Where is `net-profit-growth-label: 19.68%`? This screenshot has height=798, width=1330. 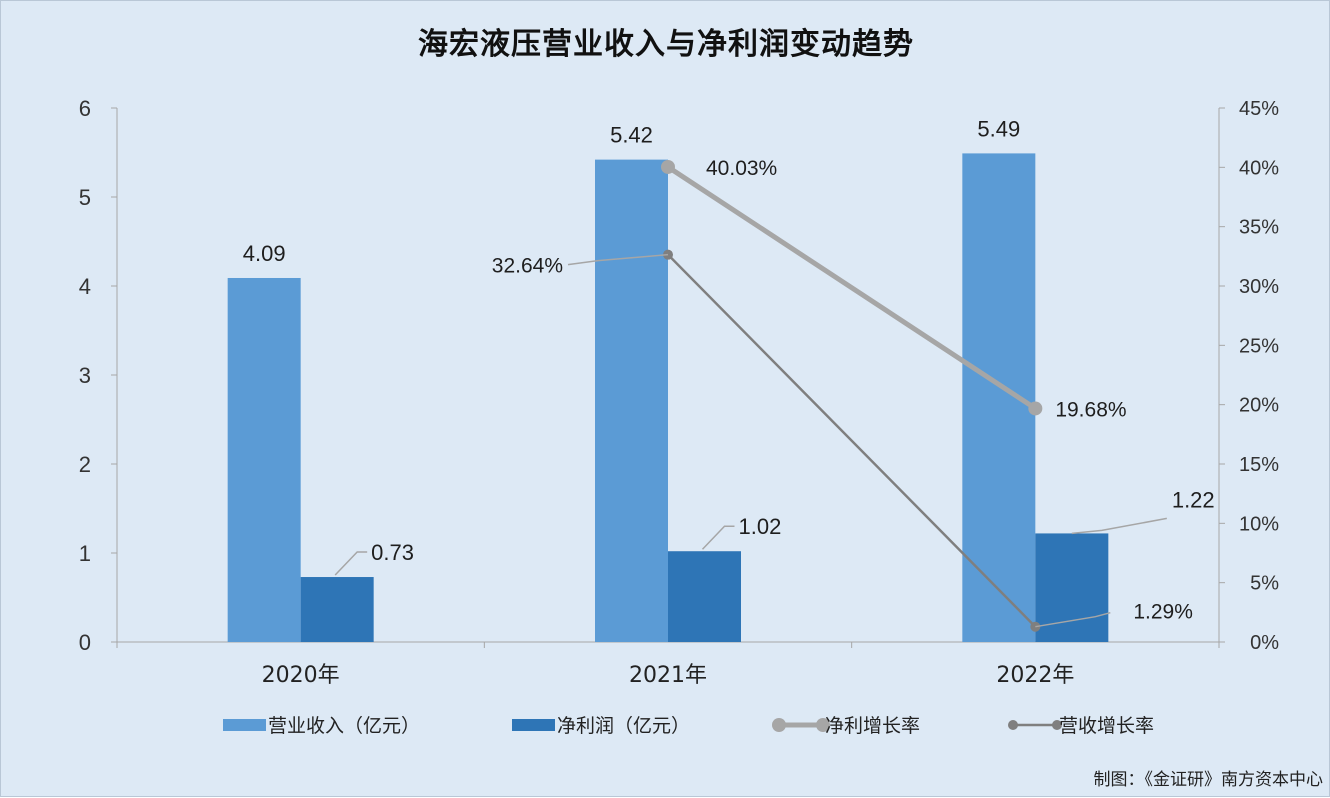
net-profit-growth-label: 19.68% is located at coordinates (1090, 409).